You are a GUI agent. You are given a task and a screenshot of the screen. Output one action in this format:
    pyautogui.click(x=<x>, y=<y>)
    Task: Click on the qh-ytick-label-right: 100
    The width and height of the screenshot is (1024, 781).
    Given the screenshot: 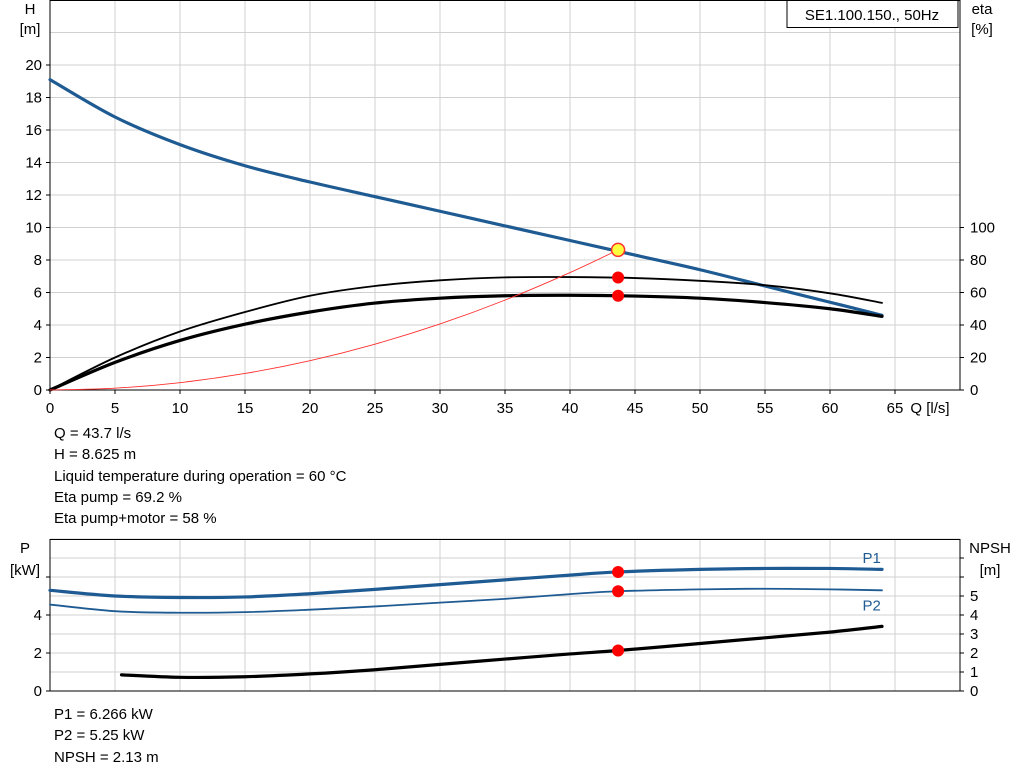 What is the action you would take?
    pyautogui.click(x=982, y=228)
    